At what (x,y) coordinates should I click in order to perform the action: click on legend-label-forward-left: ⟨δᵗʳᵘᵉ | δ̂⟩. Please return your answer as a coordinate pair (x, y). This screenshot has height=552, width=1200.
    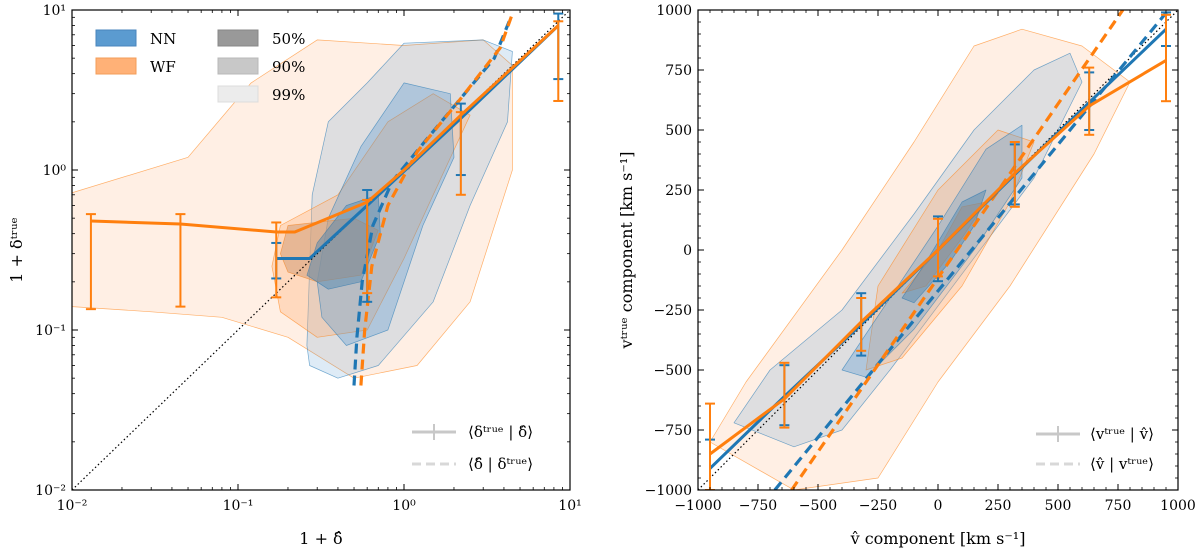
    Looking at the image, I should click on (500, 432).